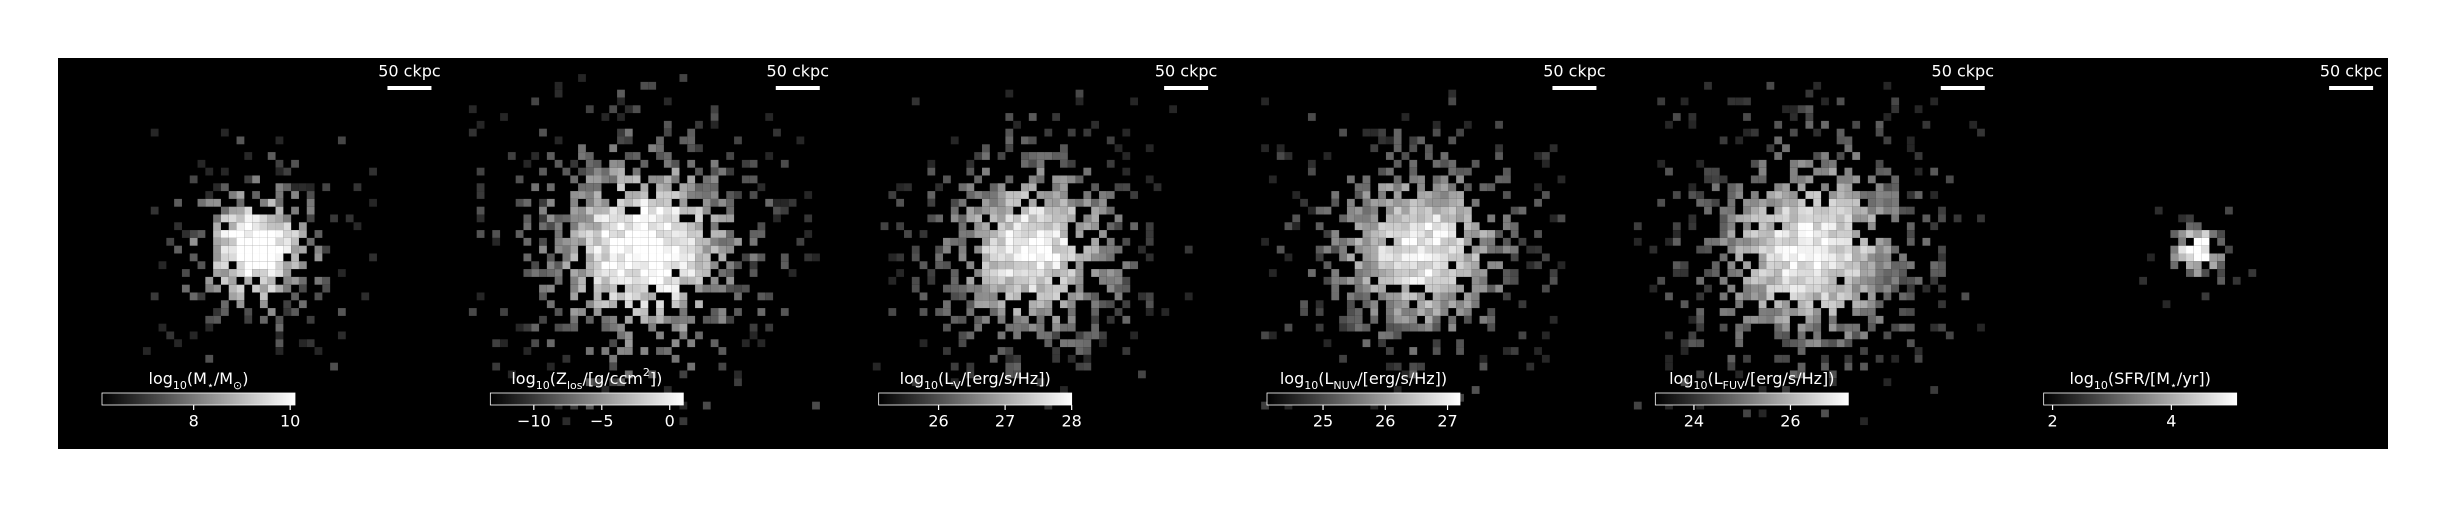 This screenshot has width=2444, height=511. I want to click on colorbar-label: log10(Zlos/[g/ccm2]), so click(586, 379).